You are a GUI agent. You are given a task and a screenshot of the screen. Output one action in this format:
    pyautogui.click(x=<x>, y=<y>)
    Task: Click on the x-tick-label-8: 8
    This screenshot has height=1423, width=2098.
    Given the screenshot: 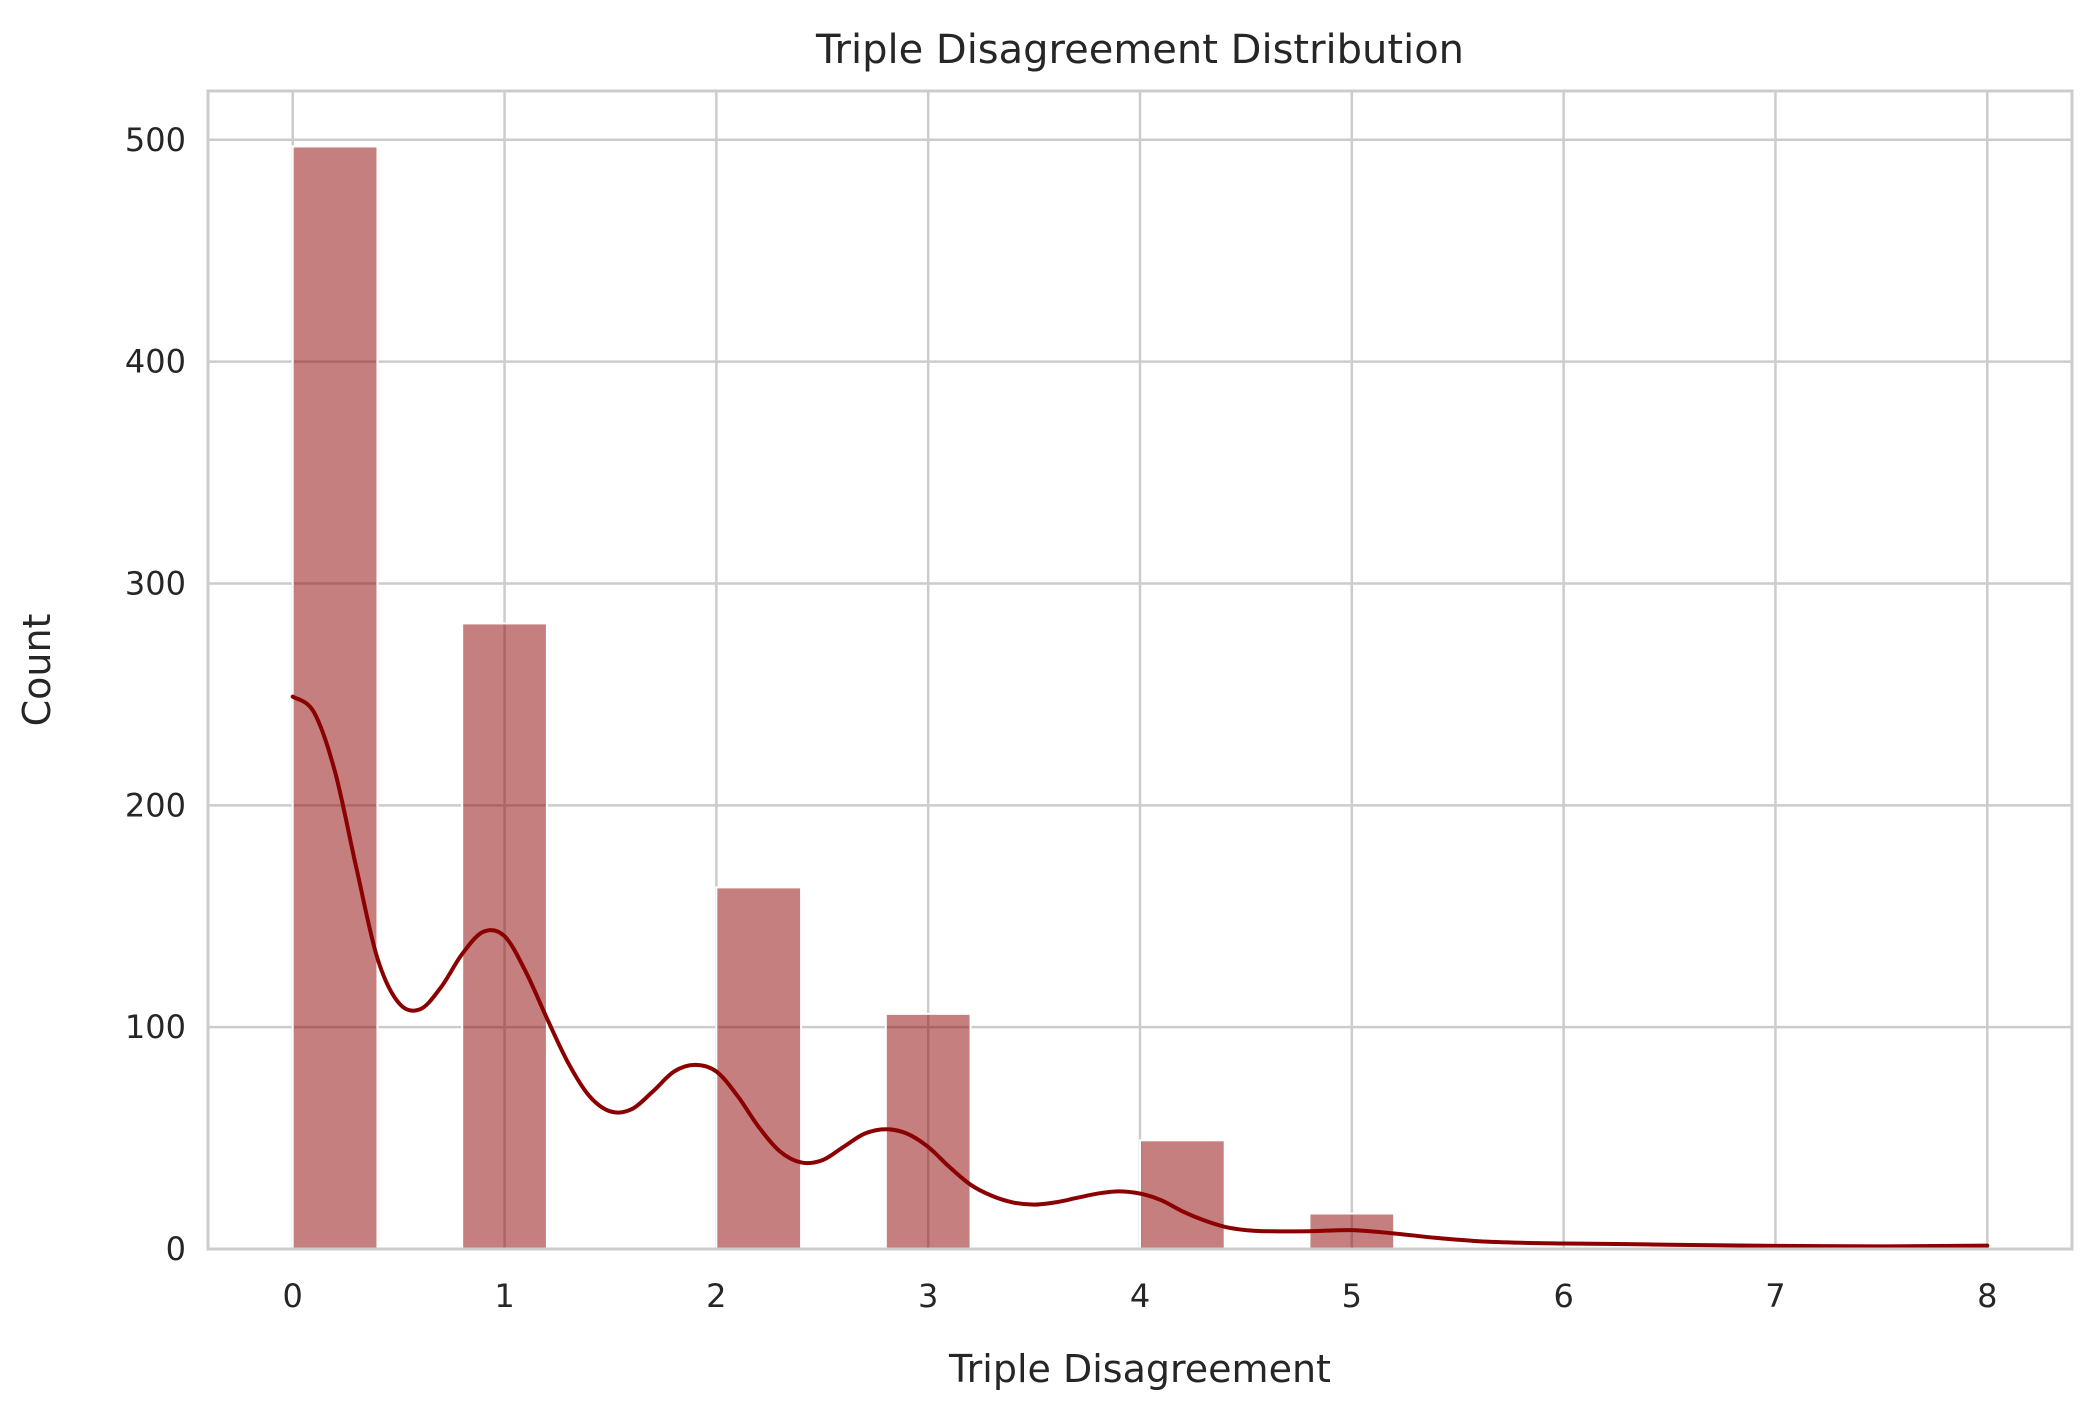 What is the action you would take?
    pyautogui.click(x=1987, y=1296)
    